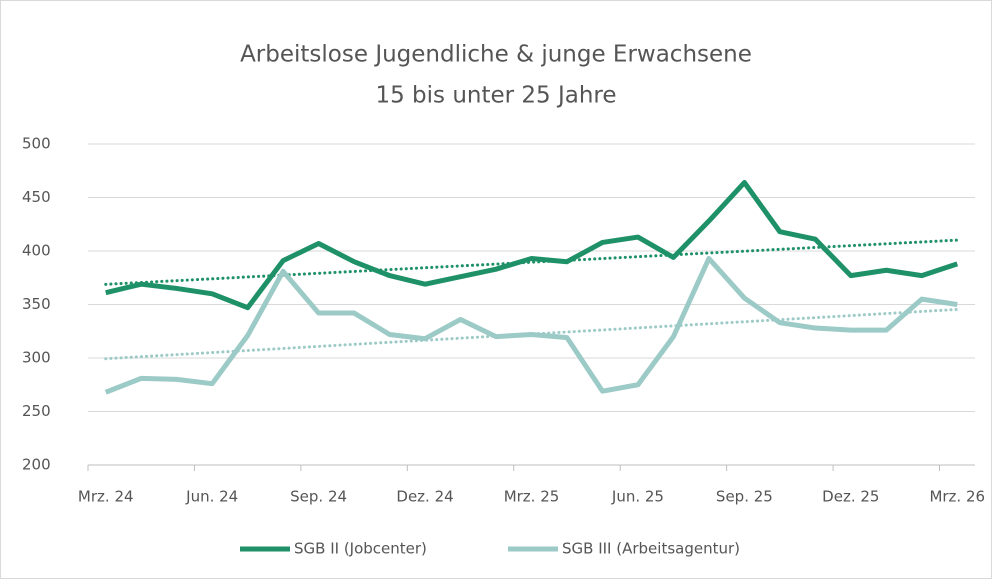 Image resolution: width=992 pixels, height=579 pixels. I want to click on y-tick-label: 200, so click(36, 465).